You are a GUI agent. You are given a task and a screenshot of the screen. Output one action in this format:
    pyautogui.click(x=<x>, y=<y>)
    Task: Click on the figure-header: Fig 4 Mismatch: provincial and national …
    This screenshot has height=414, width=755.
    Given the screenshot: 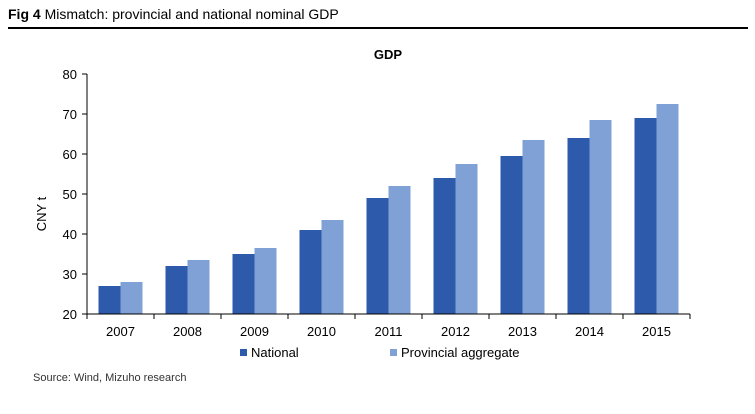 What is the action you would take?
    pyautogui.click(x=173, y=14)
    